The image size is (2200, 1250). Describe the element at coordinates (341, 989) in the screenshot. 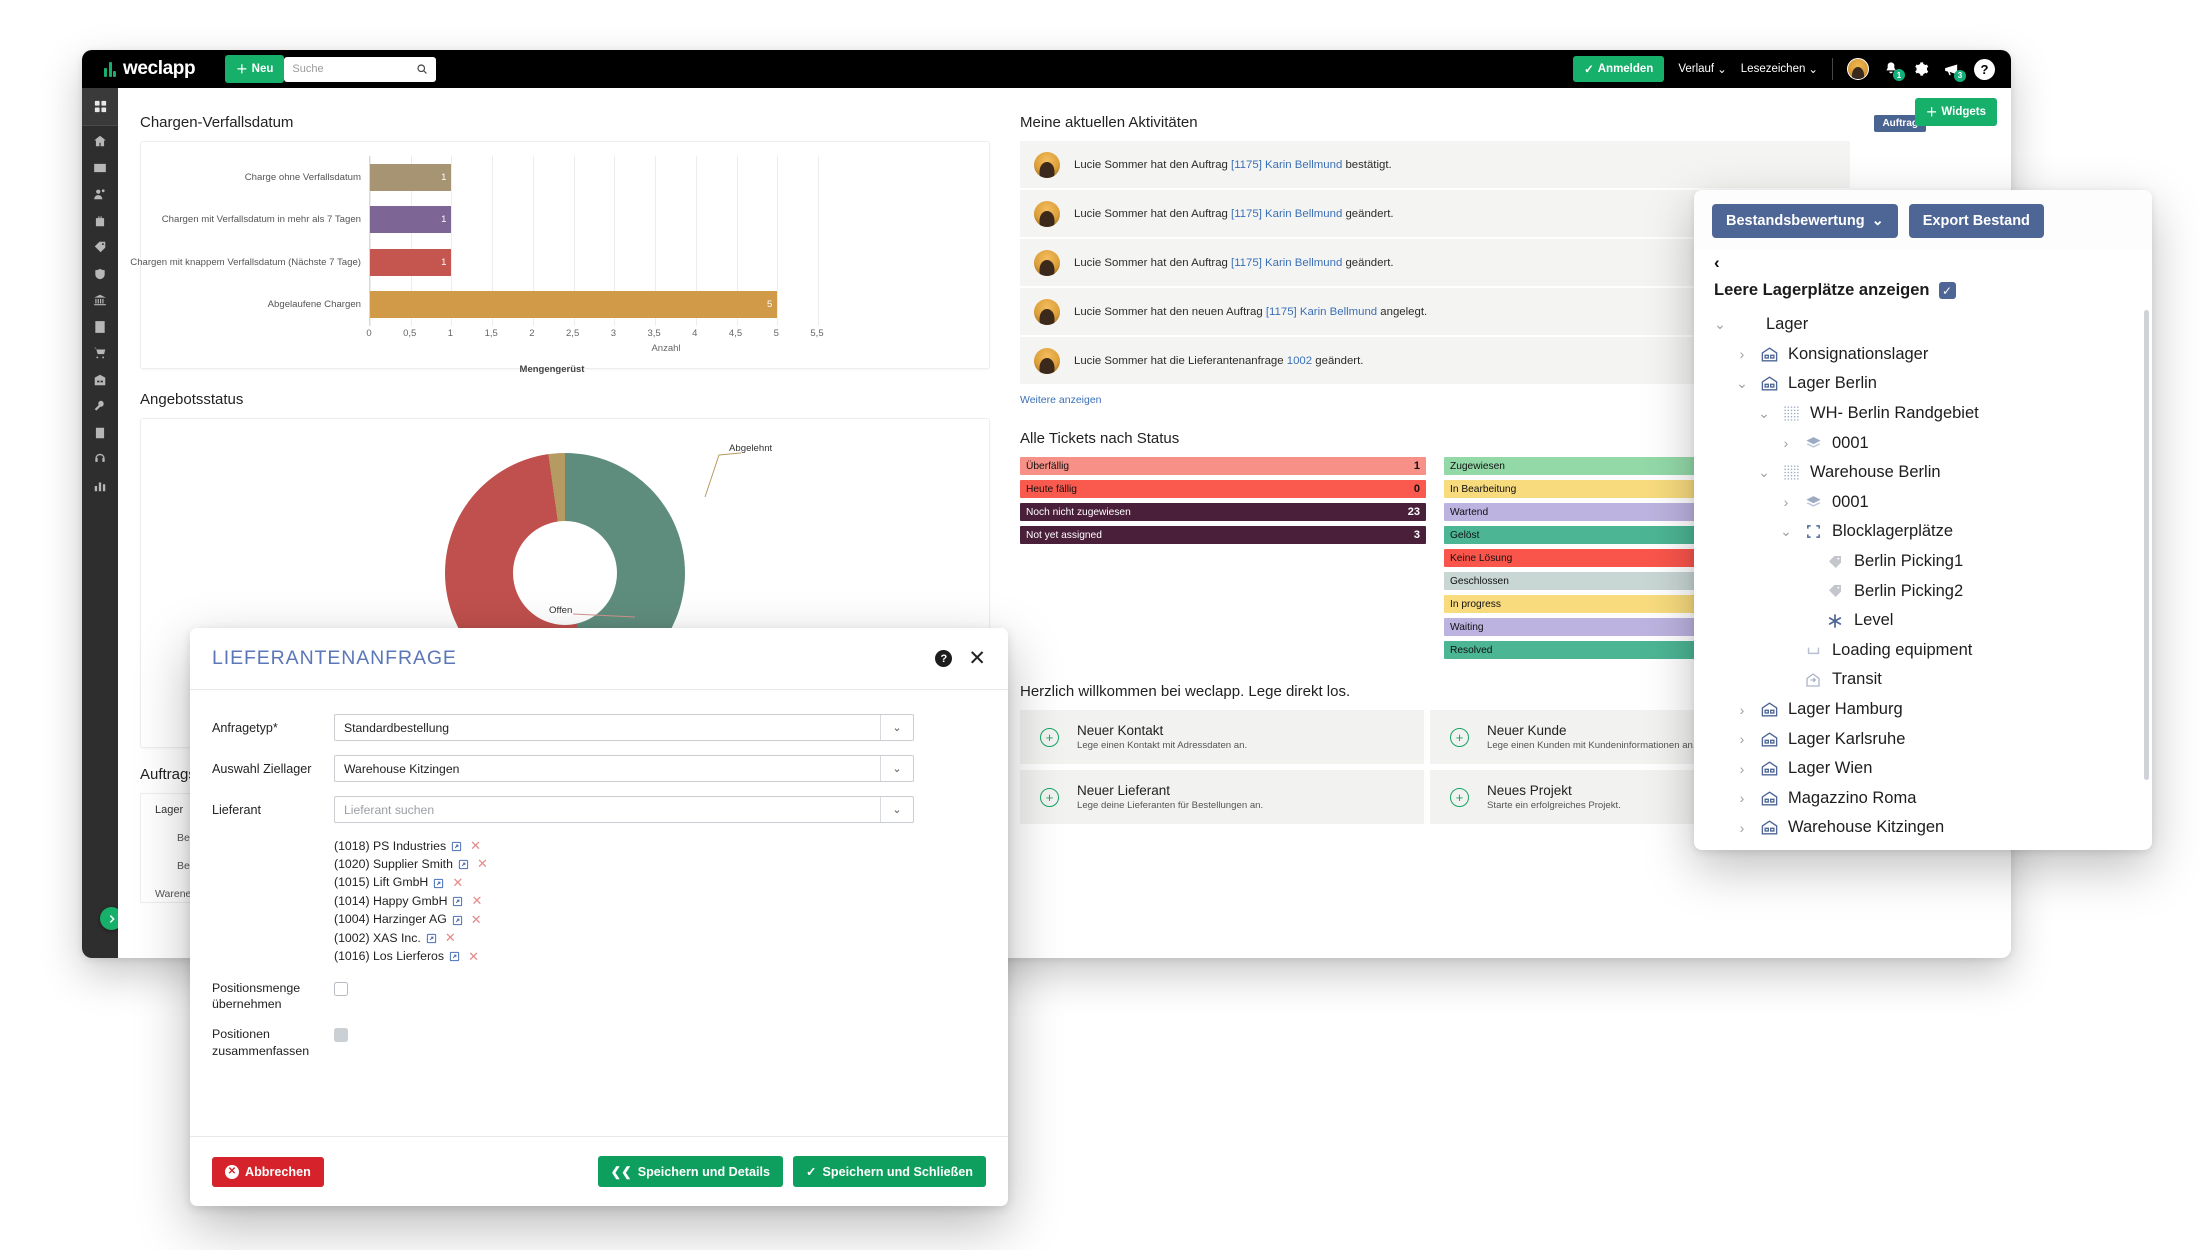

I see `positionsmenge-uebernehmen-checkbox` at that location.